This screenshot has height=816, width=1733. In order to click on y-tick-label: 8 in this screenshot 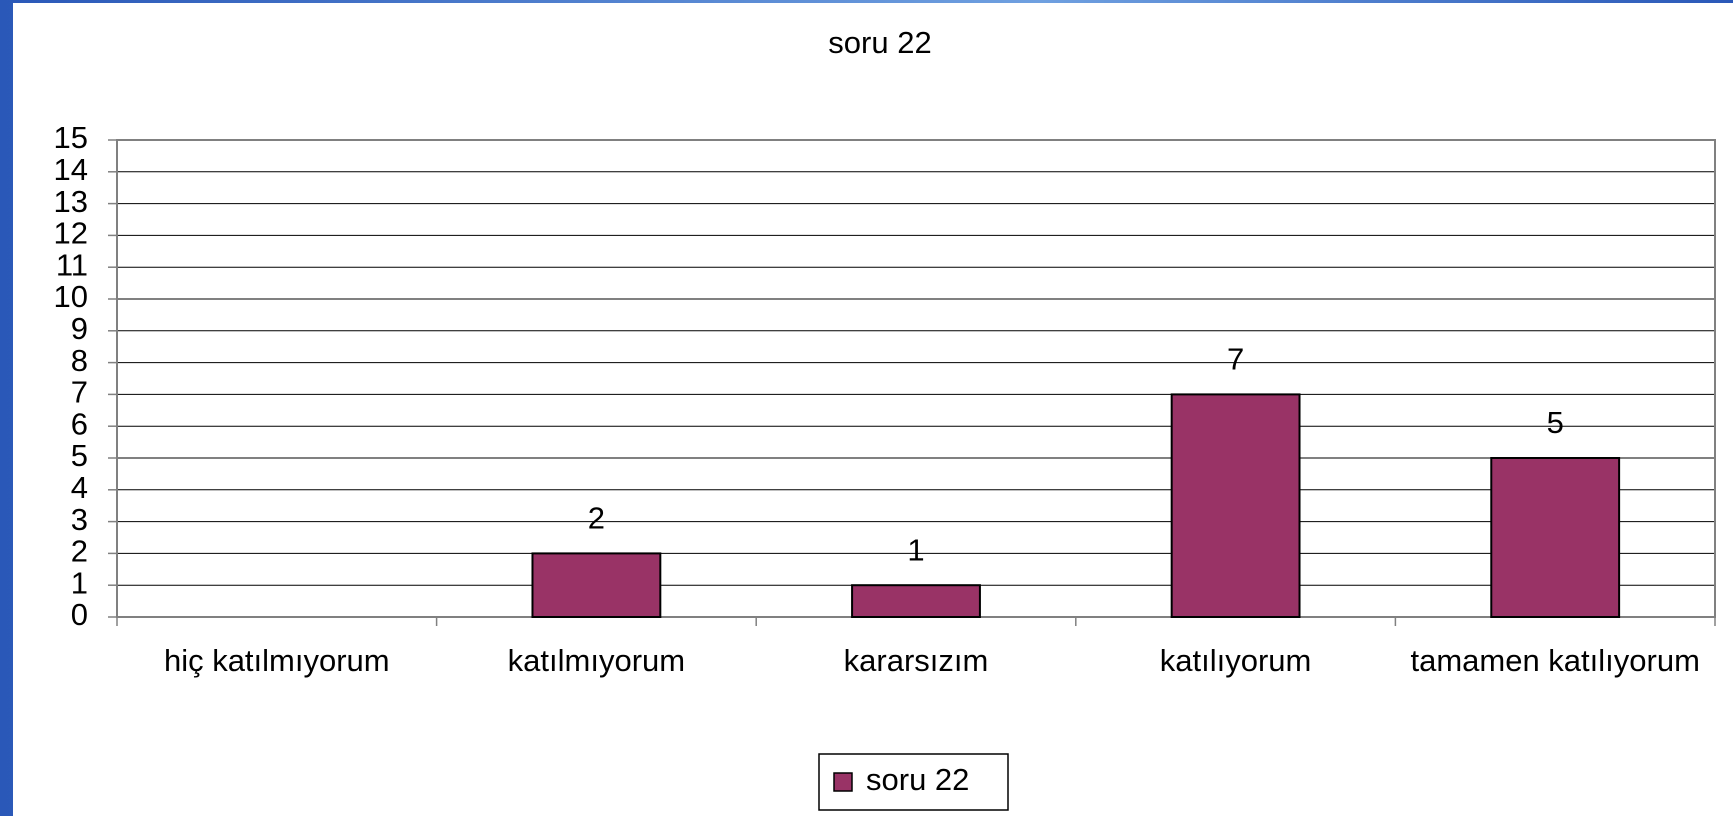, I will do `click(79, 360)`.